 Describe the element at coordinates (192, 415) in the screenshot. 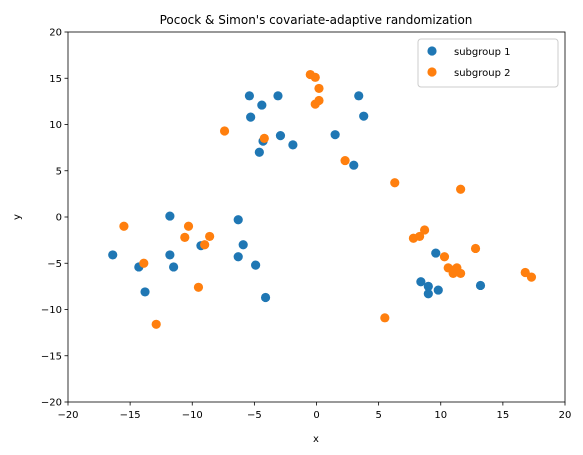

I see `x-tick-label-3: −10` at that location.